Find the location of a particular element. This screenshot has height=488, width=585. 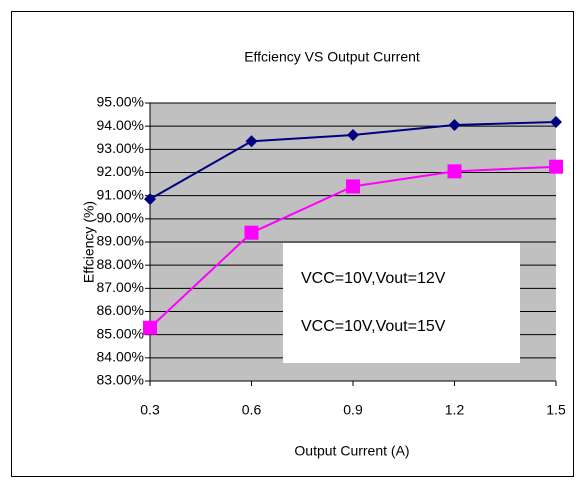

x-tick-label: 0.9 is located at coordinates (353, 410).